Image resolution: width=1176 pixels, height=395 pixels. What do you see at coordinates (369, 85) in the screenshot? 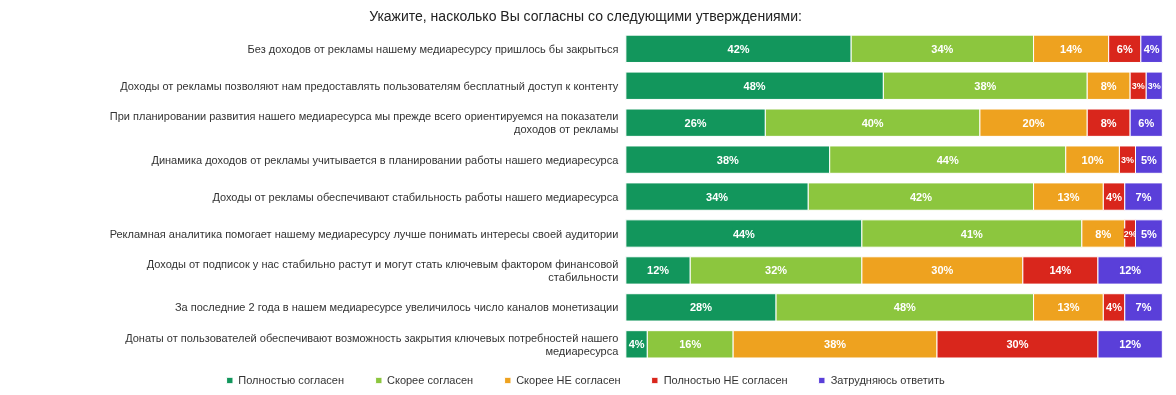
I see `y-tick-label: Доходы от рекламы позволяют нам предоставлять пользователям бесплатный доступ к контенту` at bounding box center [369, 85].